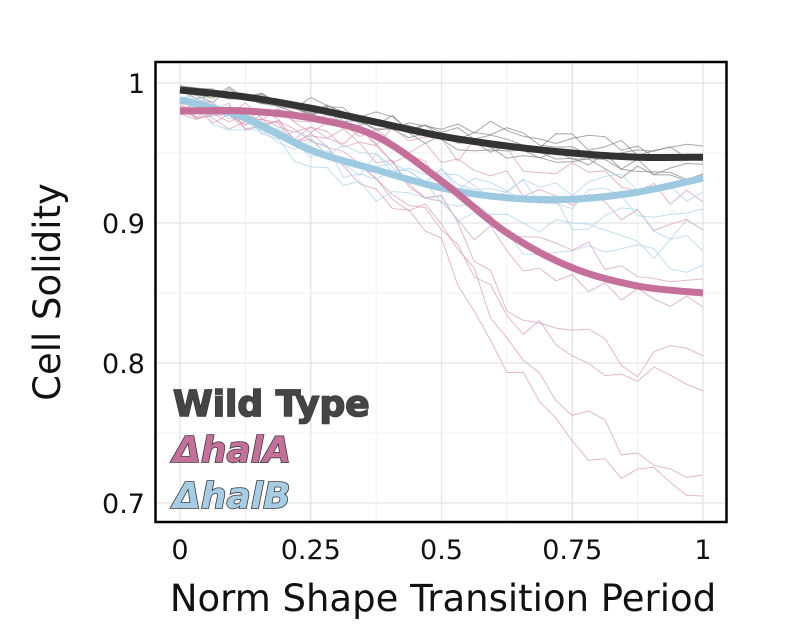 The image size is (786, 644). I want to click on trend-line-halb, so click(441, 150).